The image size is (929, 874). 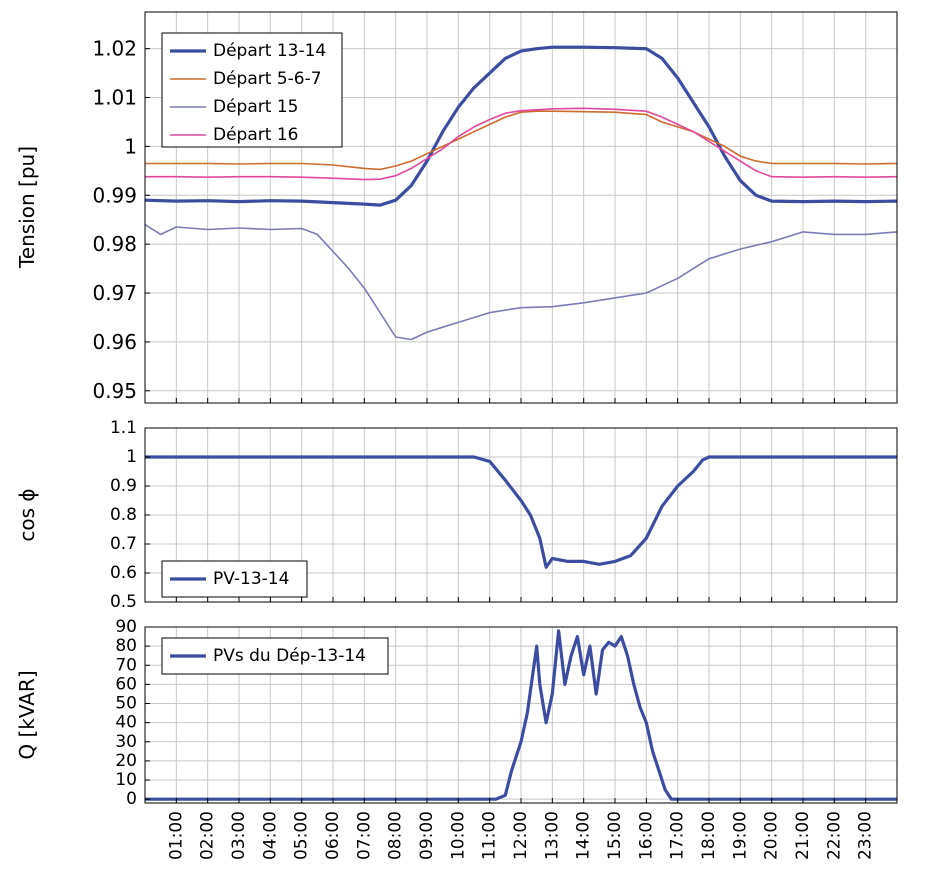 What do you see at coordinates (427, 835) in the screenshot?
I see `x-tick-label: 09:00` at bounding box center [427, 835].